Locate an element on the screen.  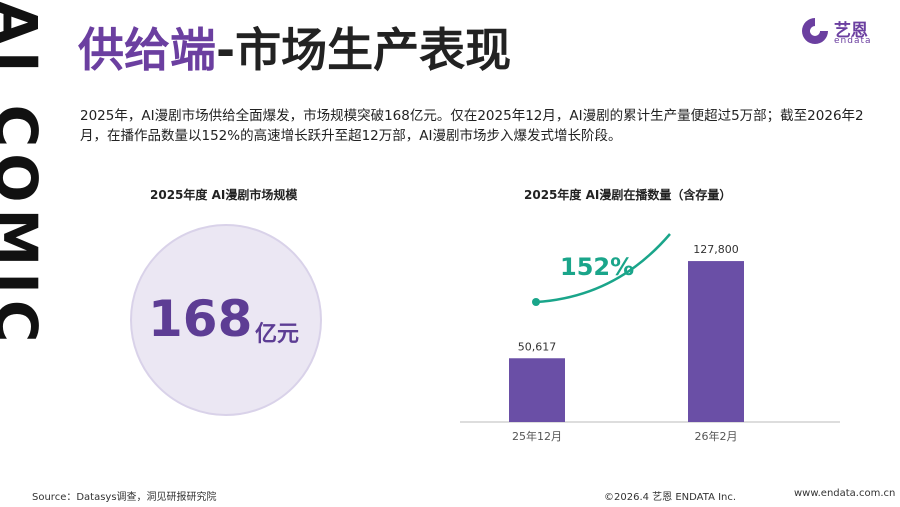
logo-cn: 艺恩 is located at coordinates (851, 31).